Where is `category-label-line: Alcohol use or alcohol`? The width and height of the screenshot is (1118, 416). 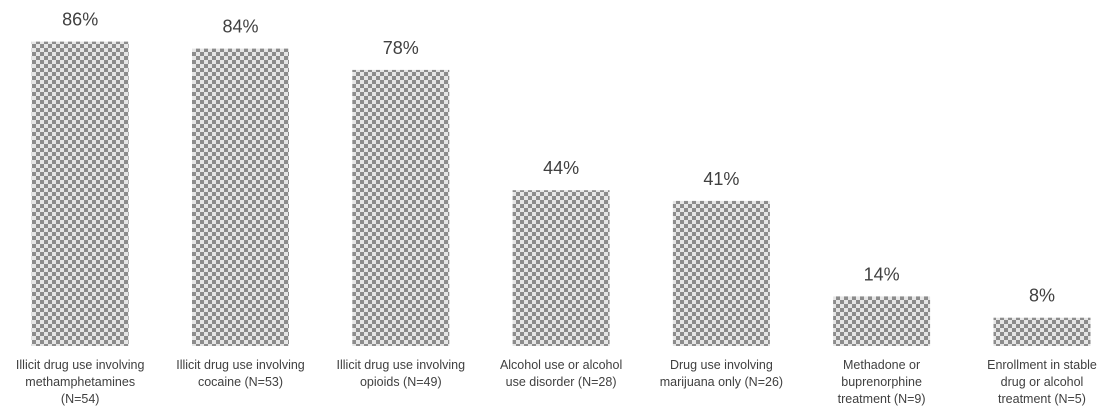 category-label-line: Alcohol use or alcohol is located at coordinates (561, 365).